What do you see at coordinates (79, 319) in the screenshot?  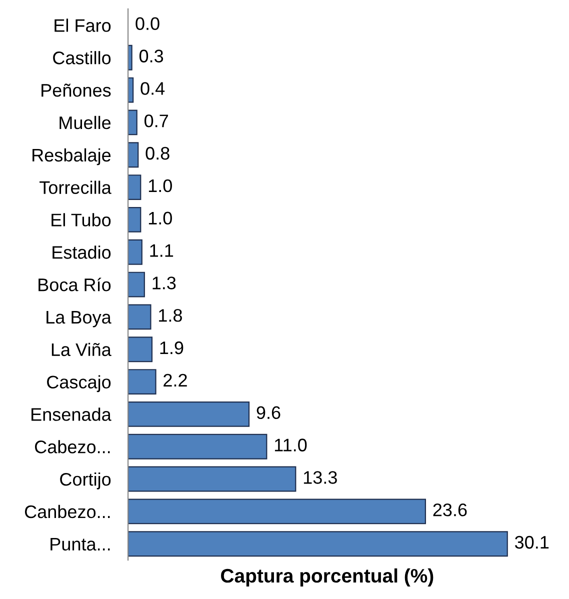 I see `y-tick-label: La Boya` at bounding box center [79, 319].